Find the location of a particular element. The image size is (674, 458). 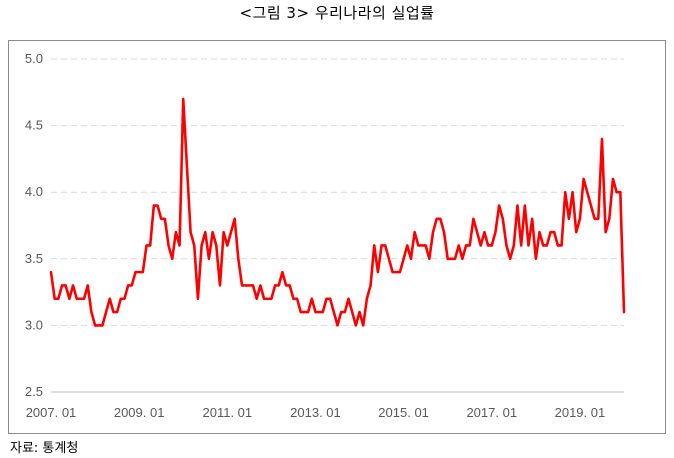

y-tick-label: 4.0 is located at coordinates (34, 191).